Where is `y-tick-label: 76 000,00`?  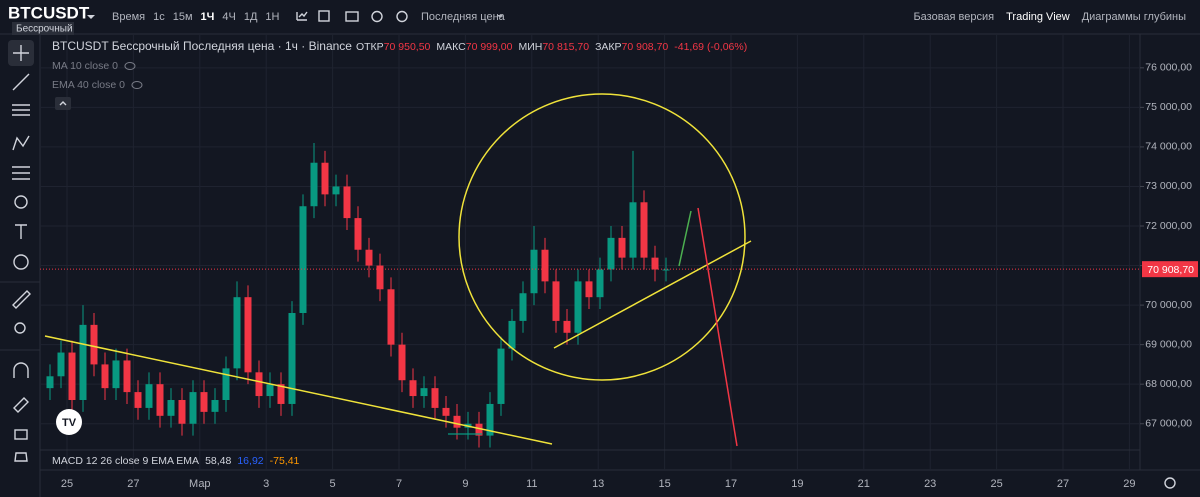
y-tick-label: 76 000,00 is located at coordinates (1168, 68).